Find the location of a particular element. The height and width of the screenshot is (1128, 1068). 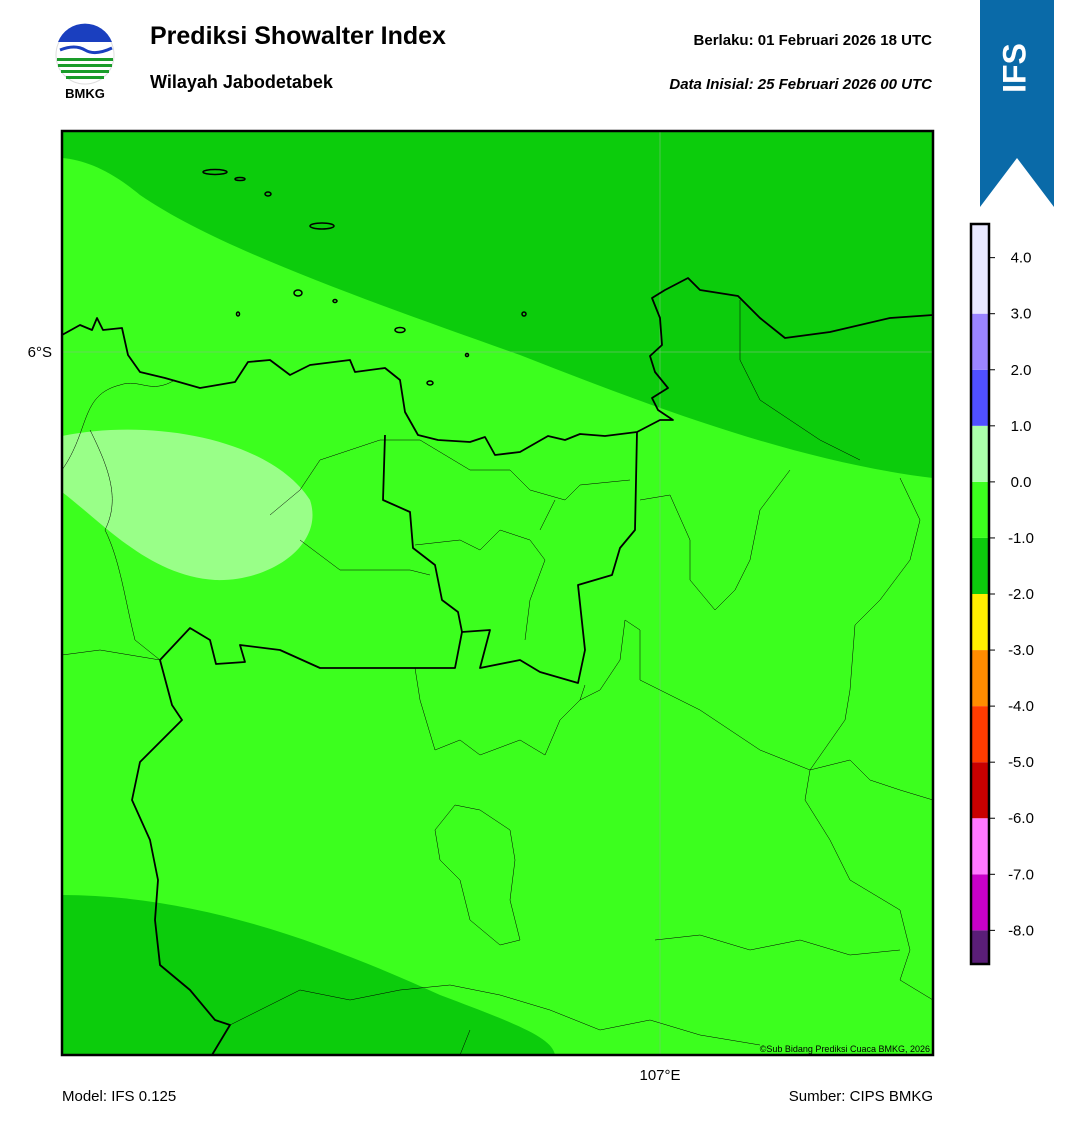

badge-text: IFS is located at coordinates (1014, 68).